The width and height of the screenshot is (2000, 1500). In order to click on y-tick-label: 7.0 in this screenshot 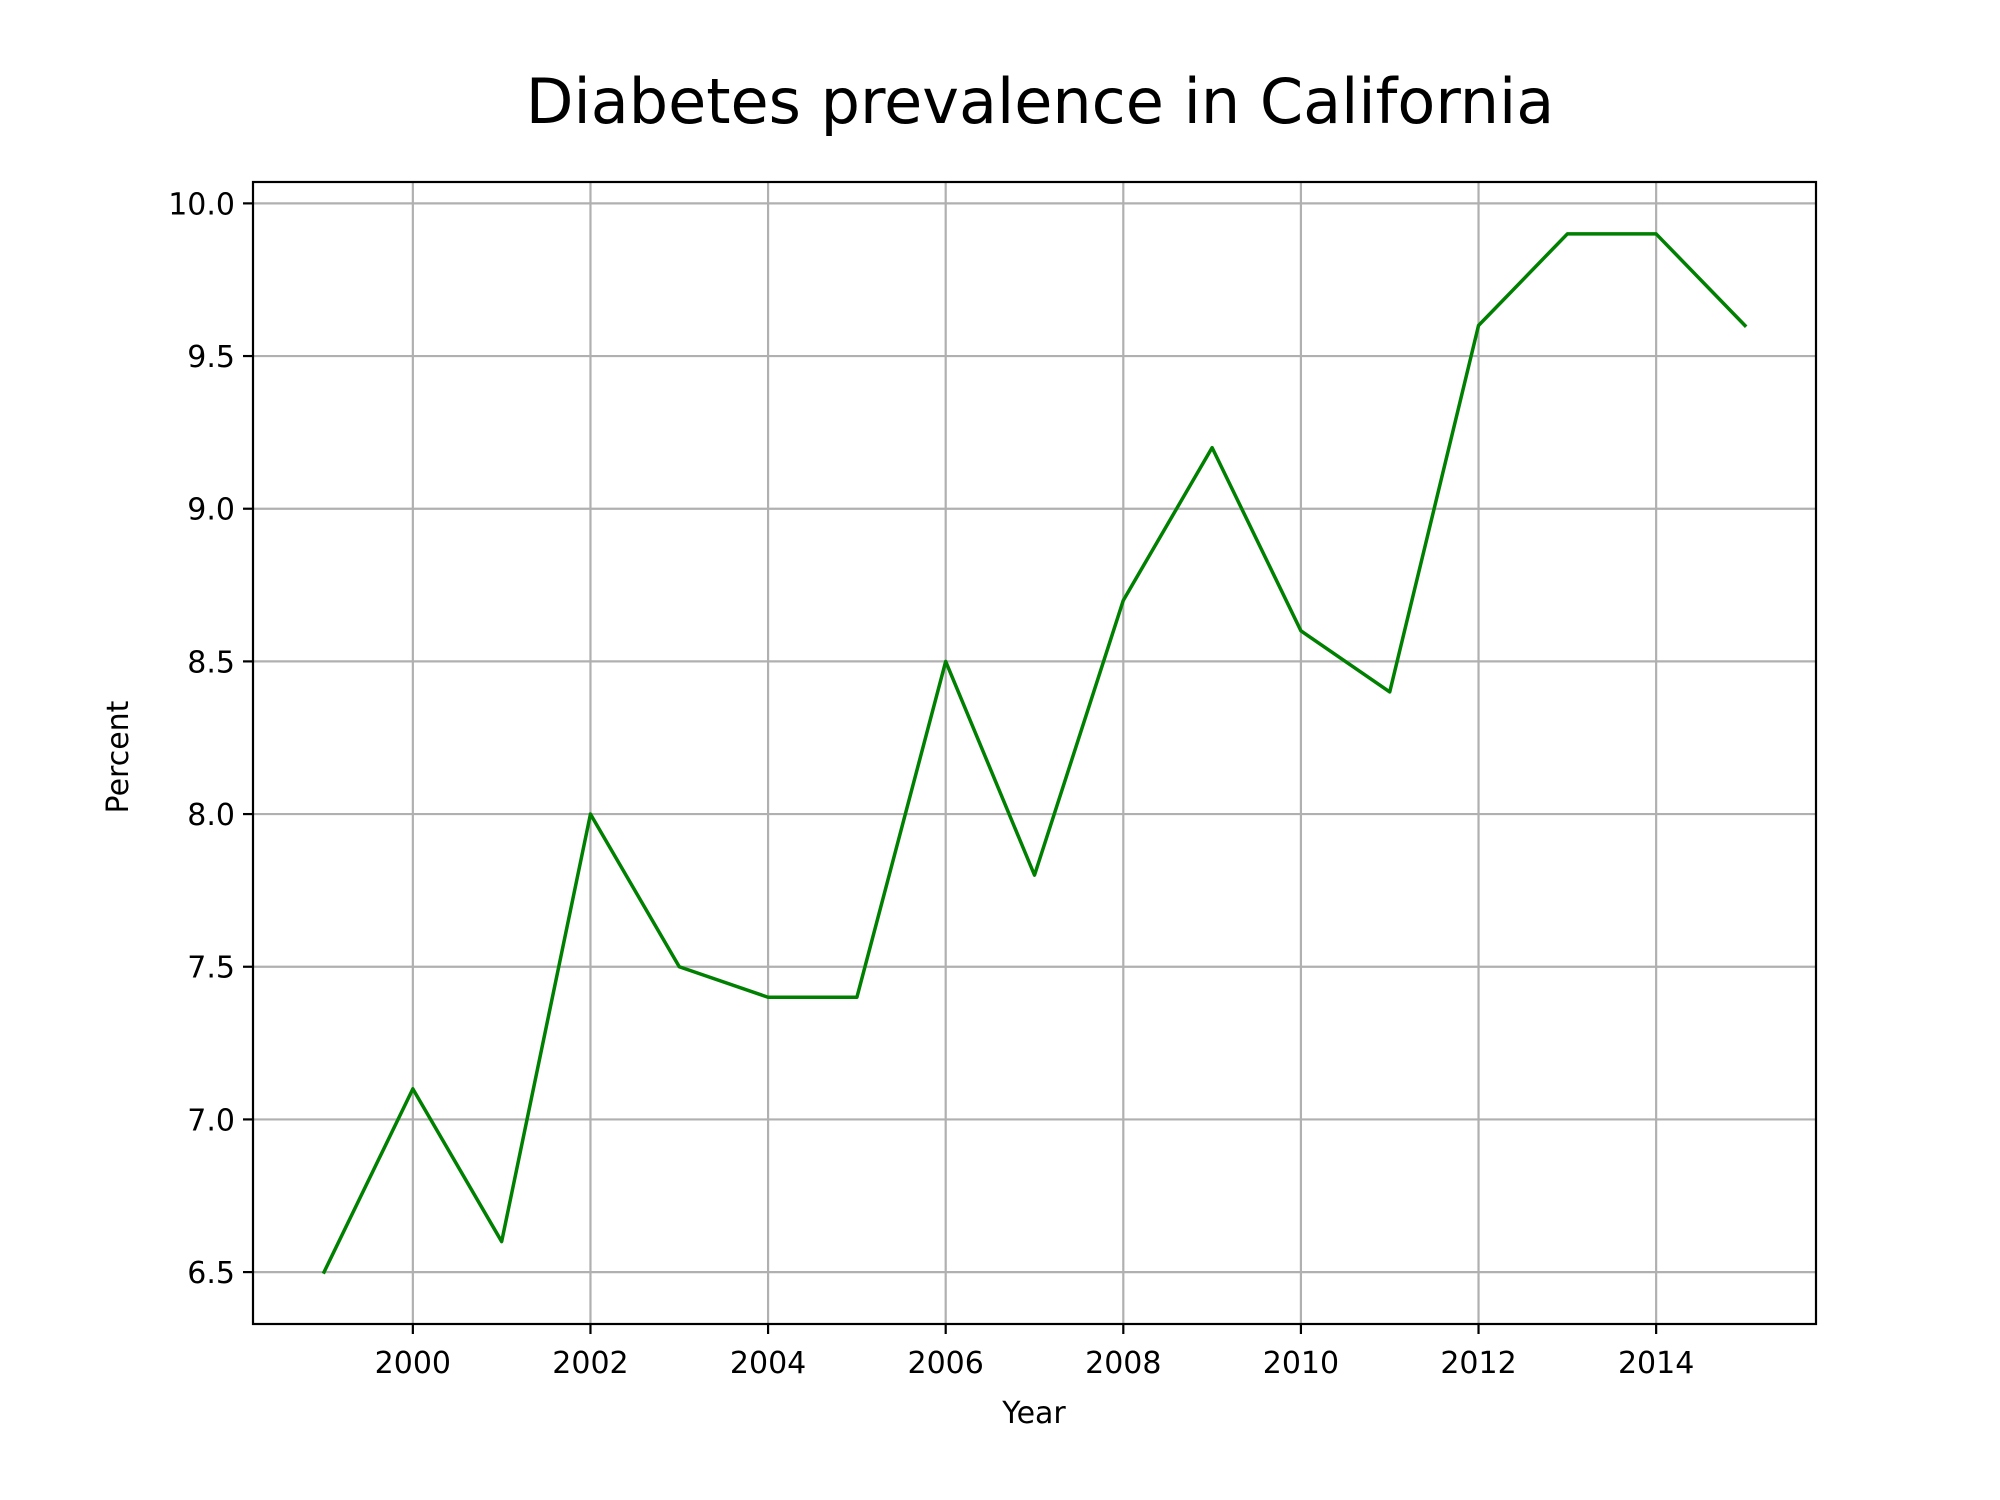, I will do `click(211, 1120)`.